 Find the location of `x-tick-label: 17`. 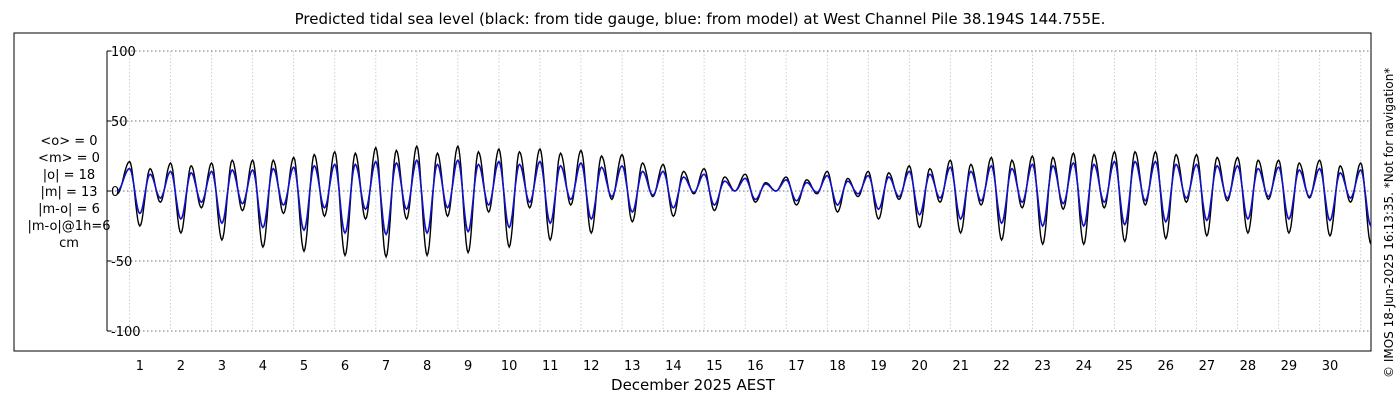

x-tick-label: 17 is located at coordinates (796, 366).